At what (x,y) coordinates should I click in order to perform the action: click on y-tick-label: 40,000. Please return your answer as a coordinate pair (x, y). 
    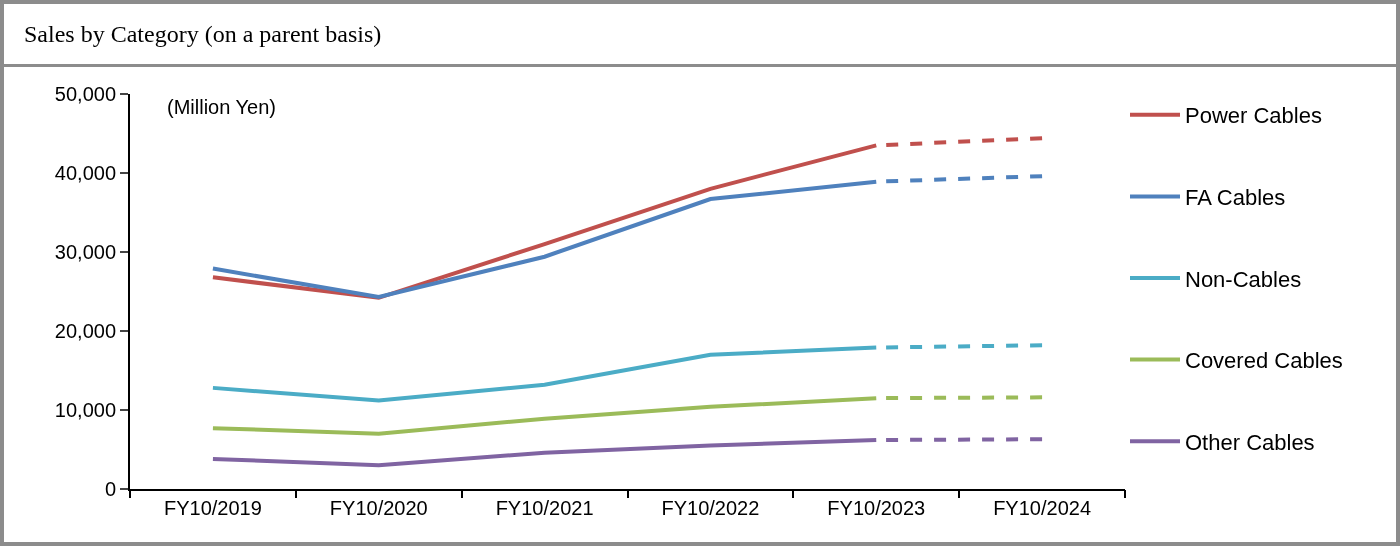
    Looking at the image, I should click on (85, 173).